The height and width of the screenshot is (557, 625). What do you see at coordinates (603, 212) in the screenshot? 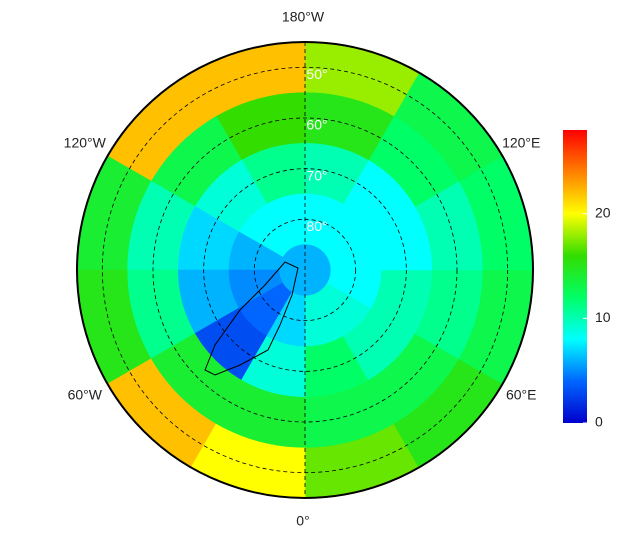
I see `colorbar-label: 20` at bounding box center [603, 212].